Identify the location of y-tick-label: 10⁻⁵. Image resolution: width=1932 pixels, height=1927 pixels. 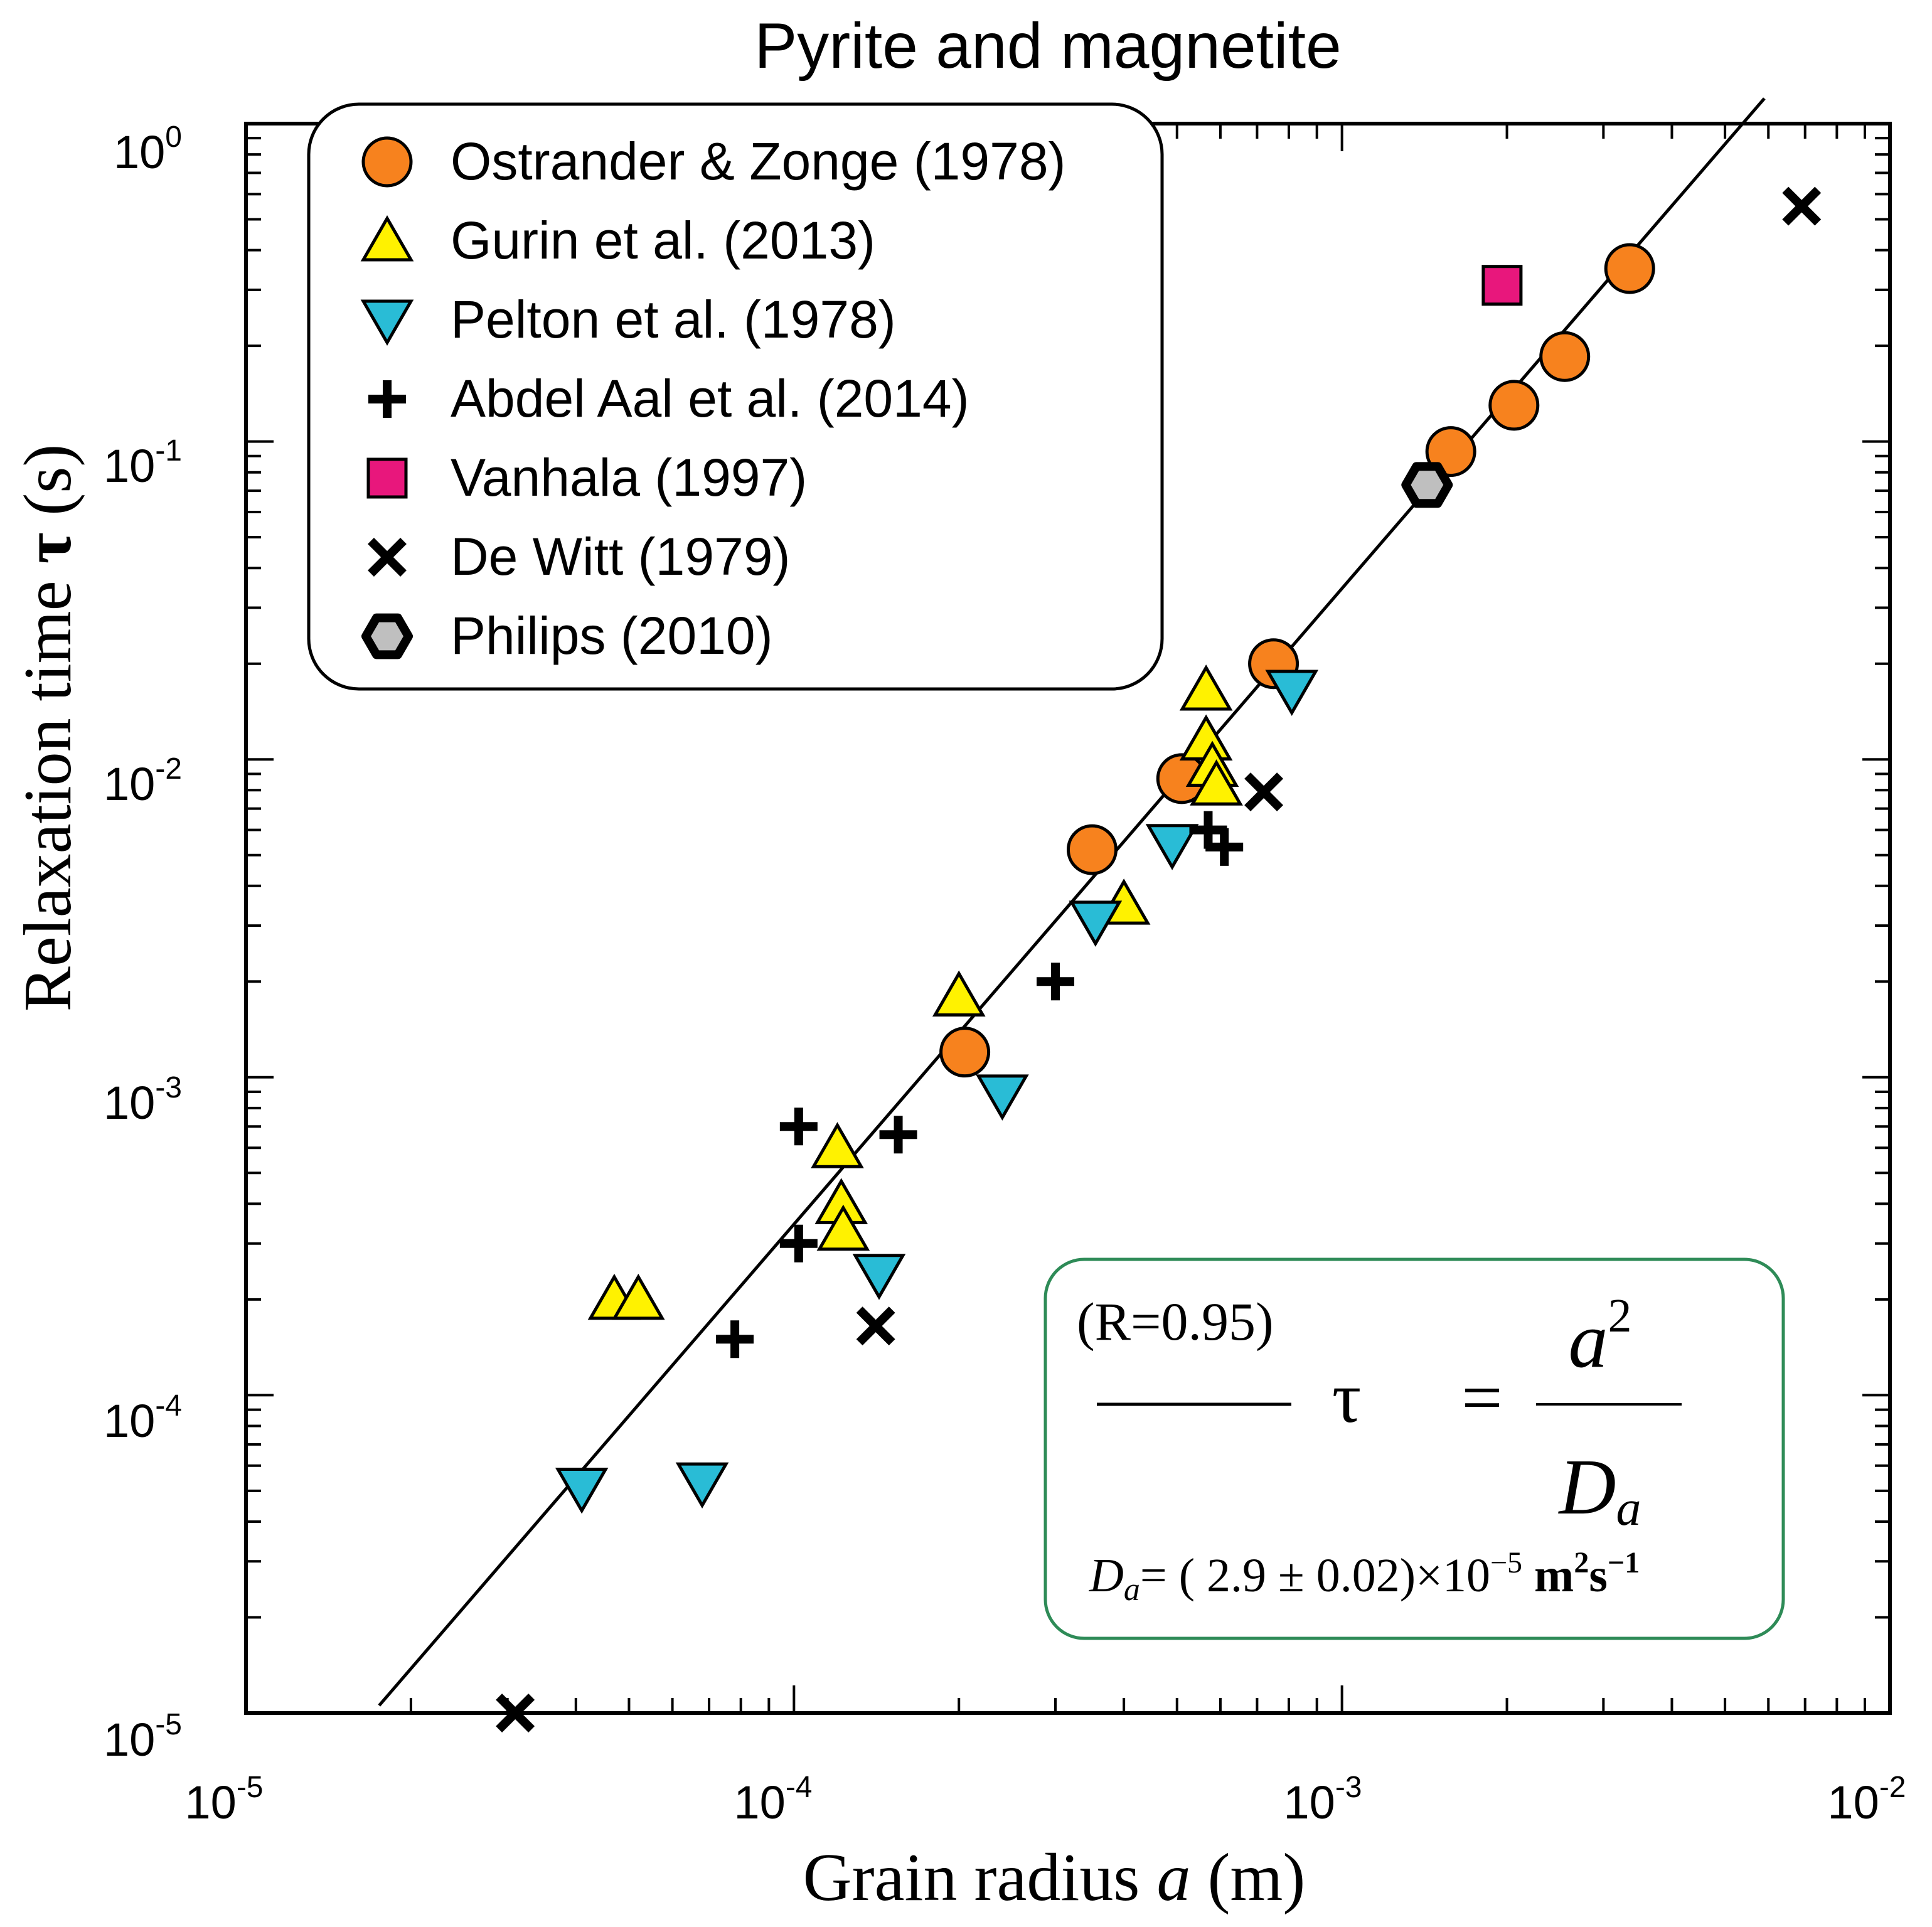
(143, 1737).